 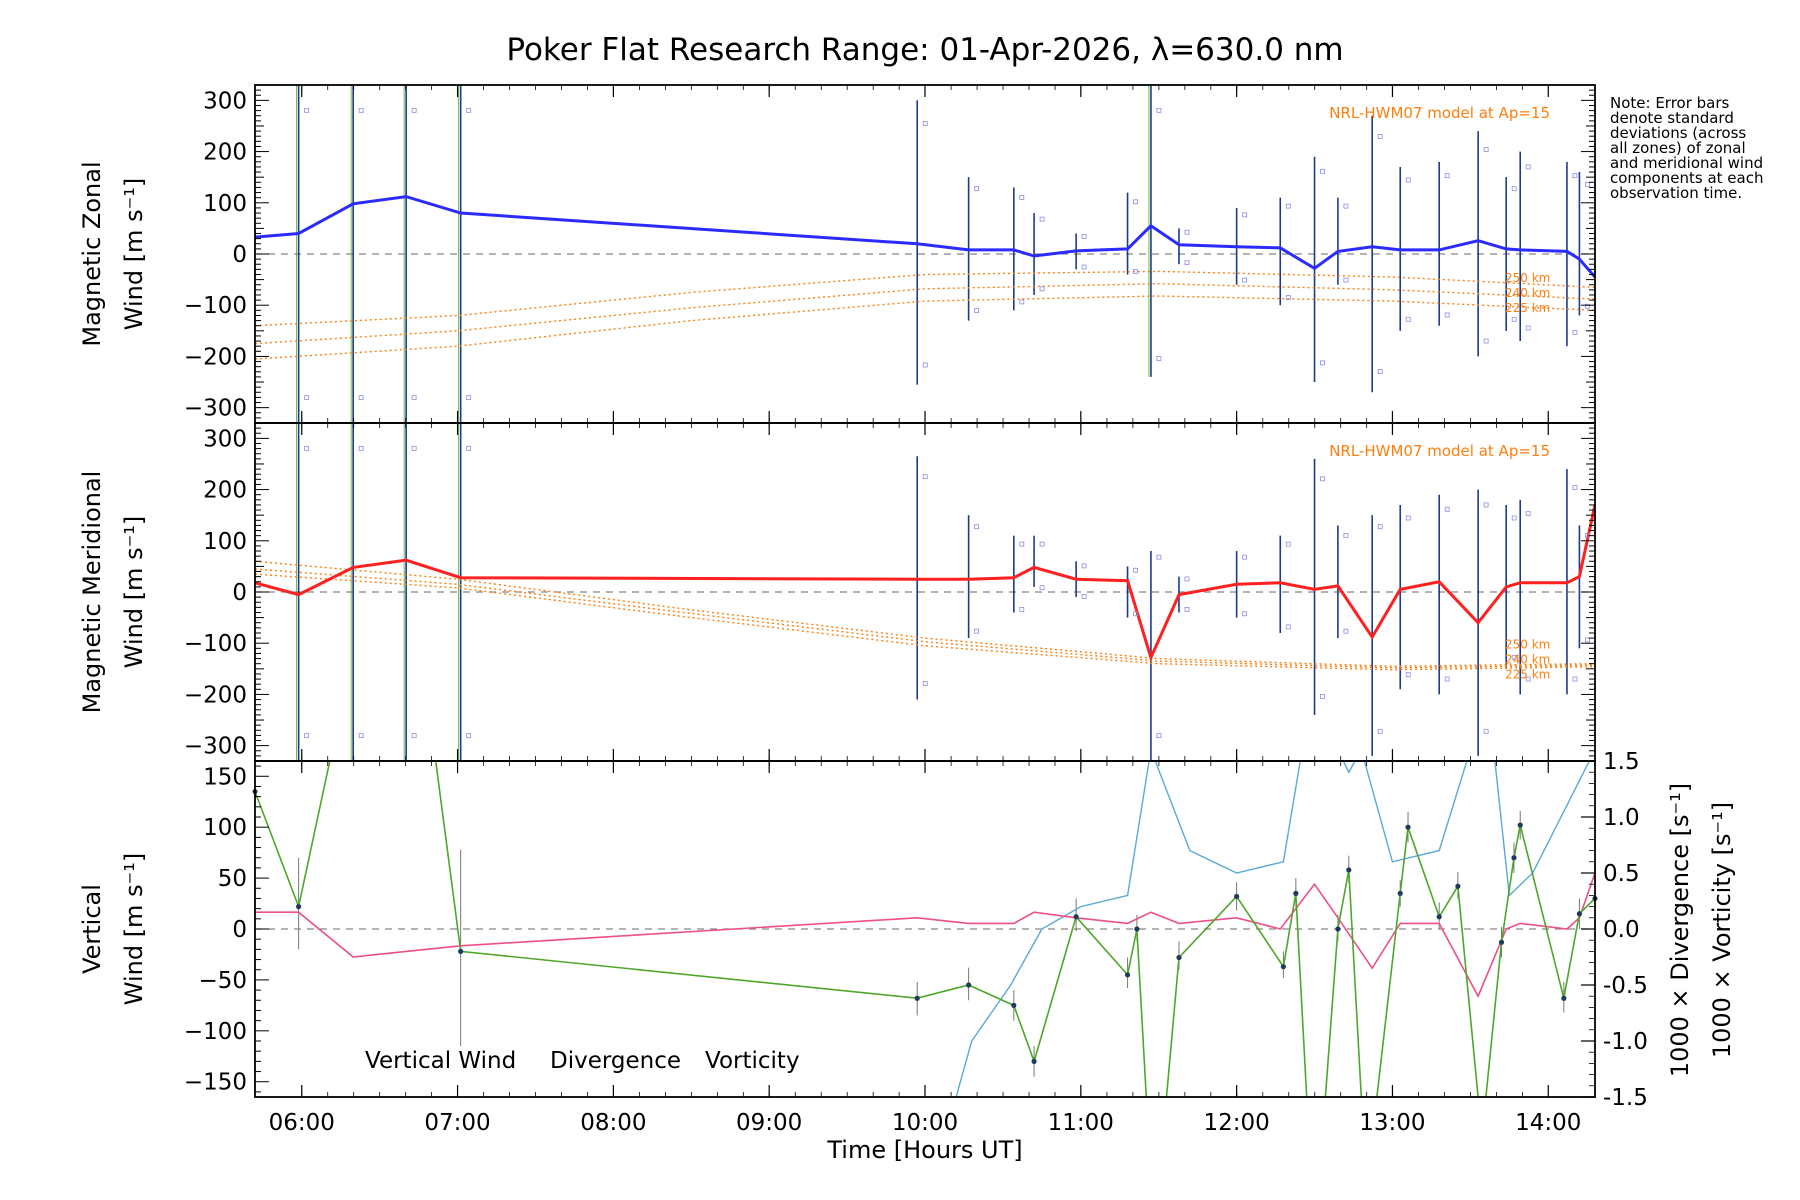 What do you see at coordinates (1676, 193) in the screenshot?
I see `note-line: observation time.` at bounding box center [1676, 193].